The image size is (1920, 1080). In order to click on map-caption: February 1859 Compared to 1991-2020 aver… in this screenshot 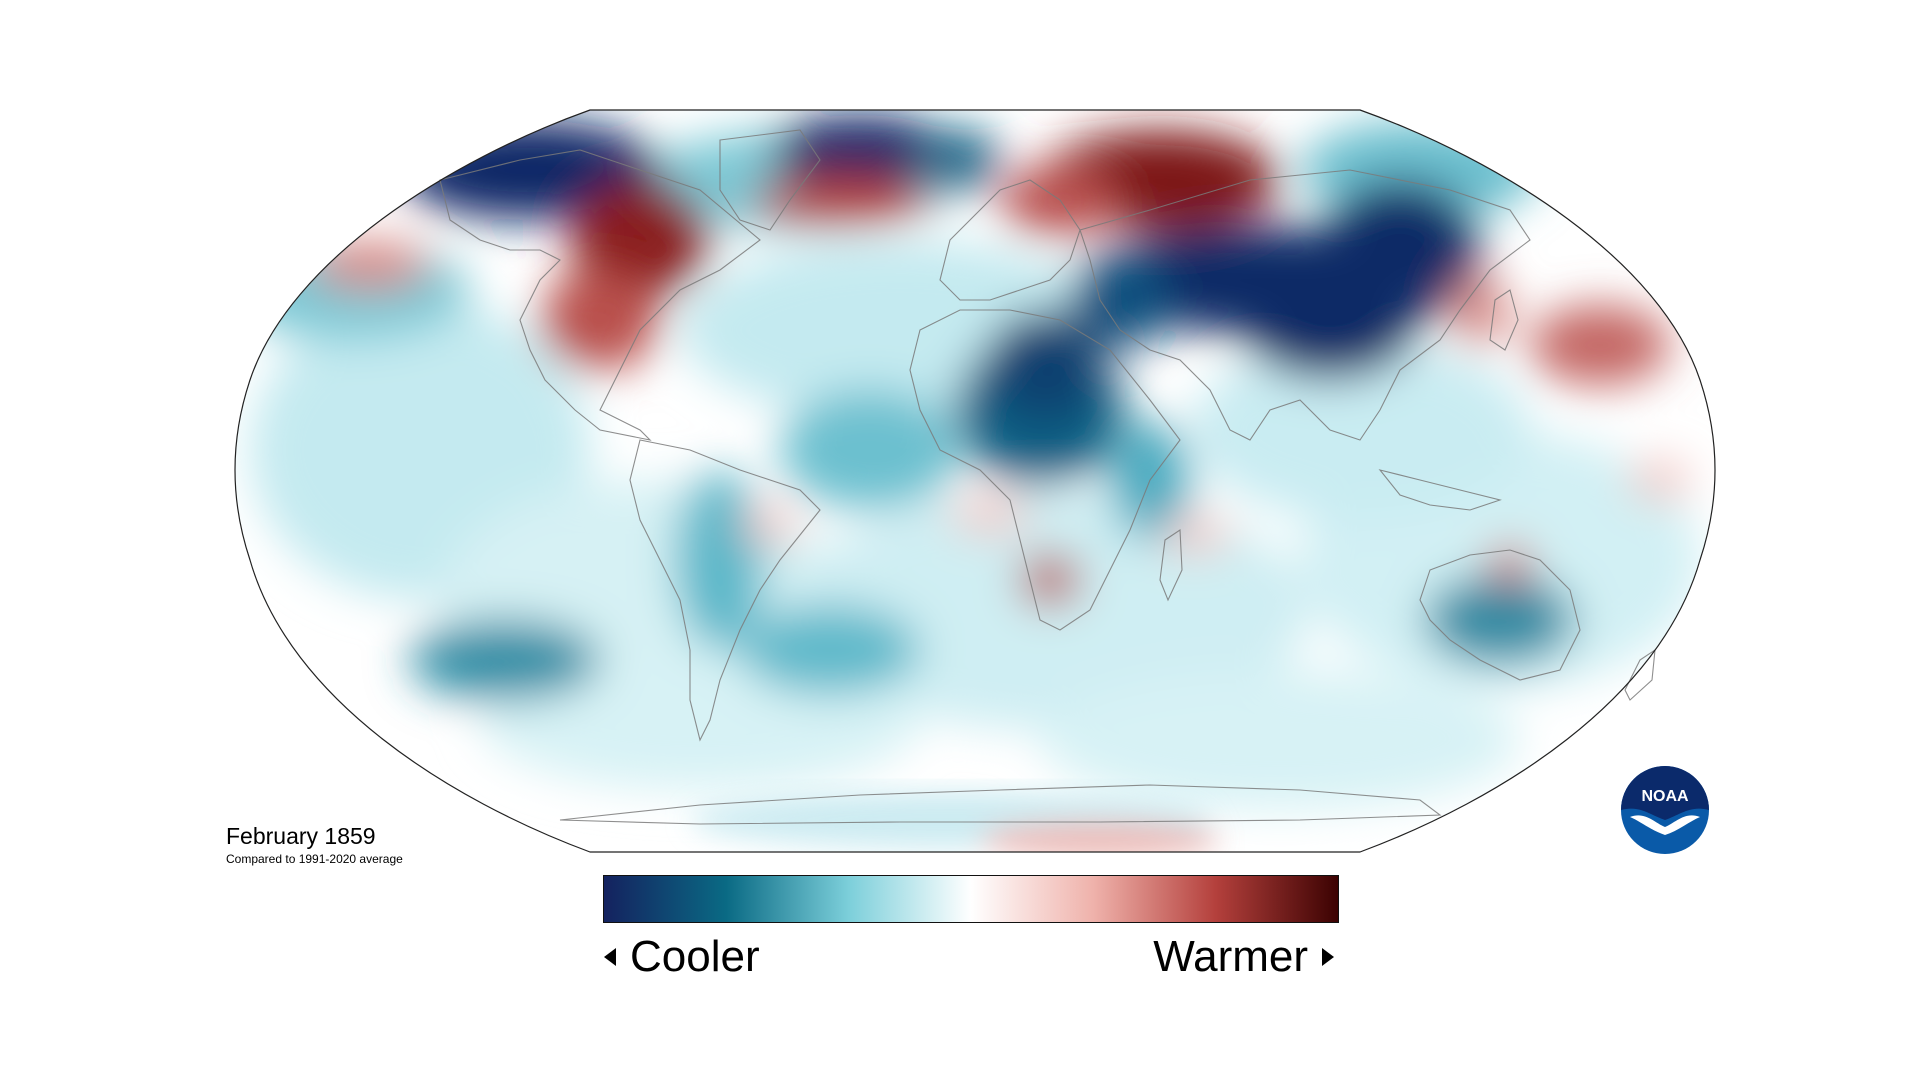, I will do `click(314, 844)`.